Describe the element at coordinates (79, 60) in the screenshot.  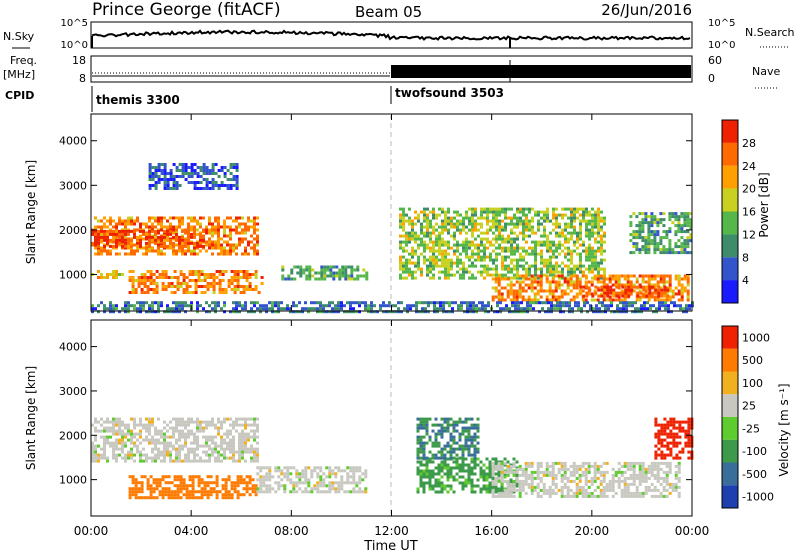
I see `freq-left-tick-top: 18` at that location.